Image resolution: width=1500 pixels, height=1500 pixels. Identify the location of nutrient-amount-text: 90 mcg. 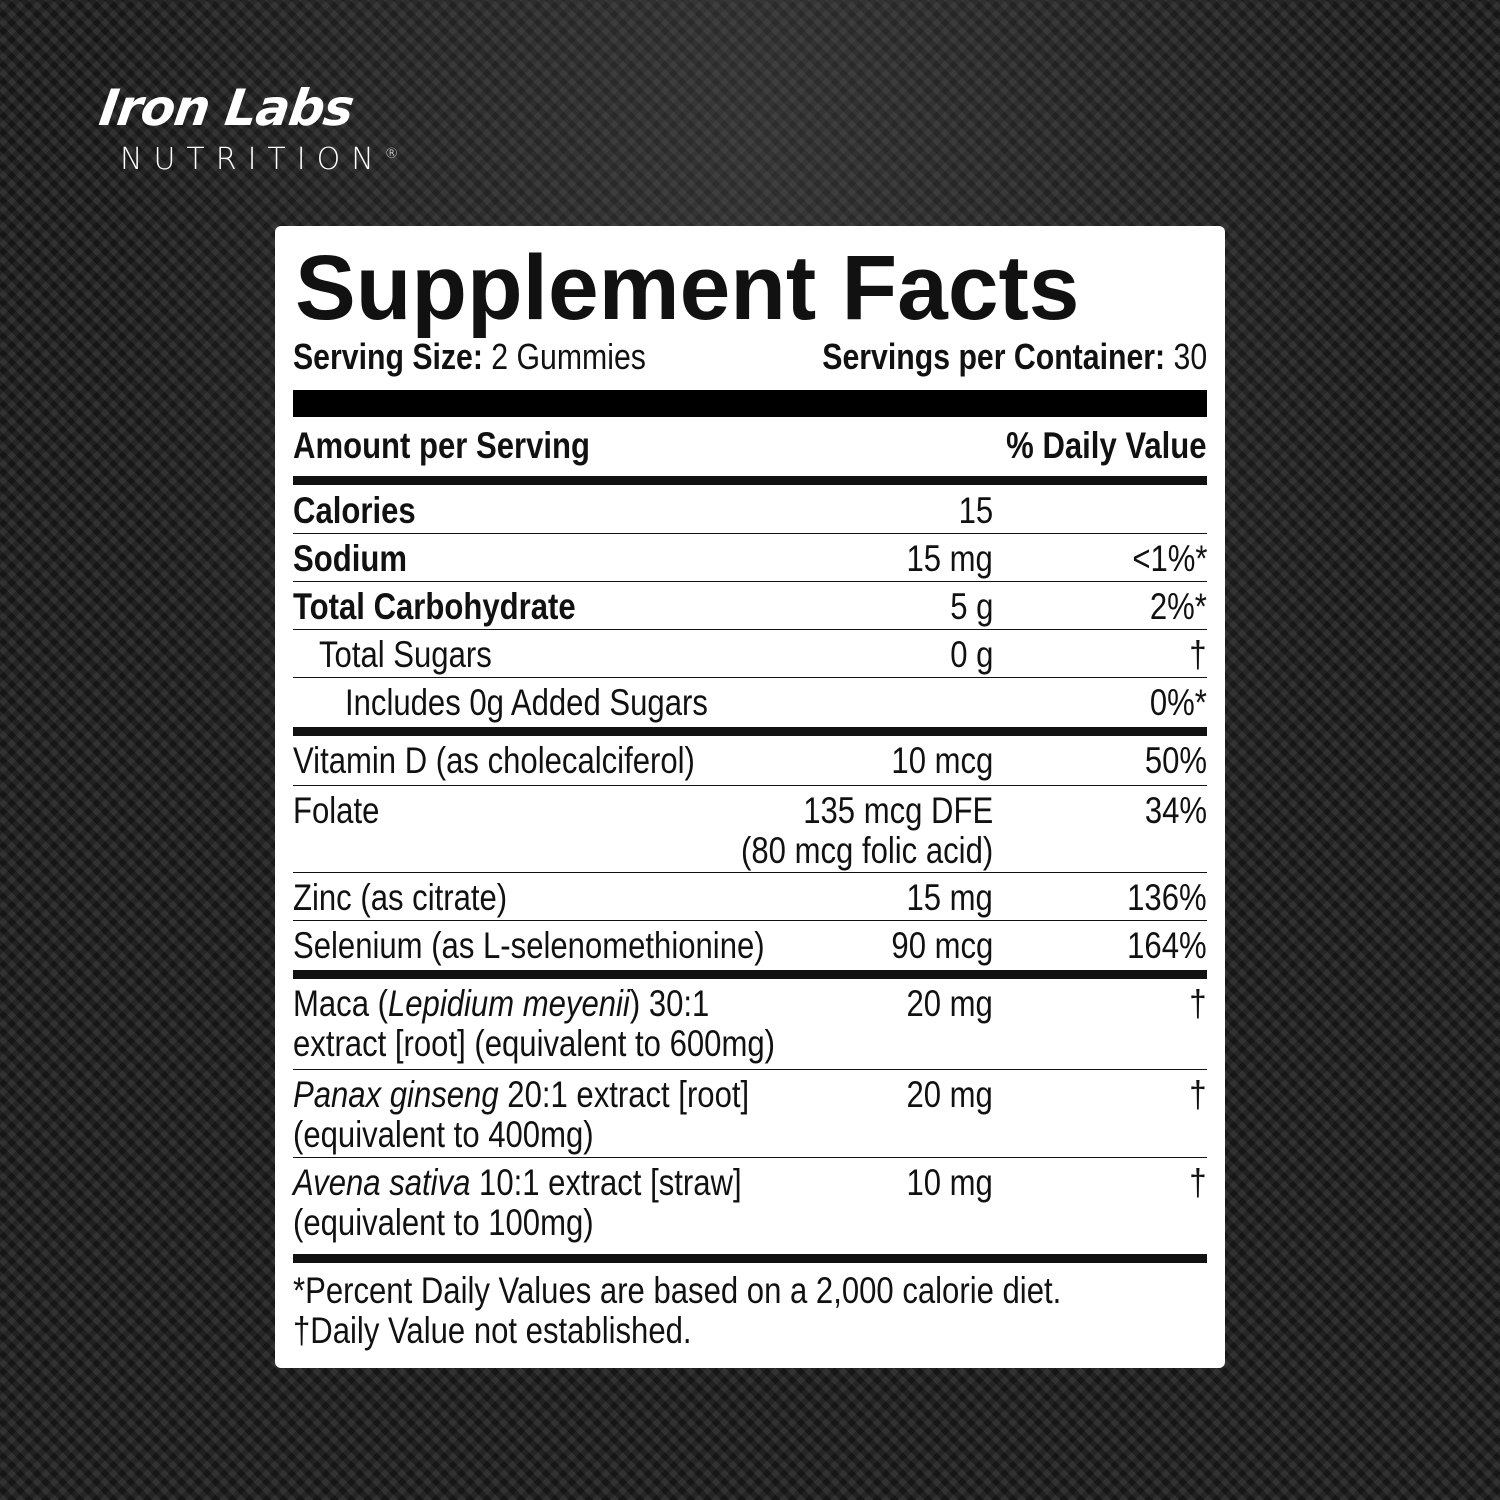
(942, 945).